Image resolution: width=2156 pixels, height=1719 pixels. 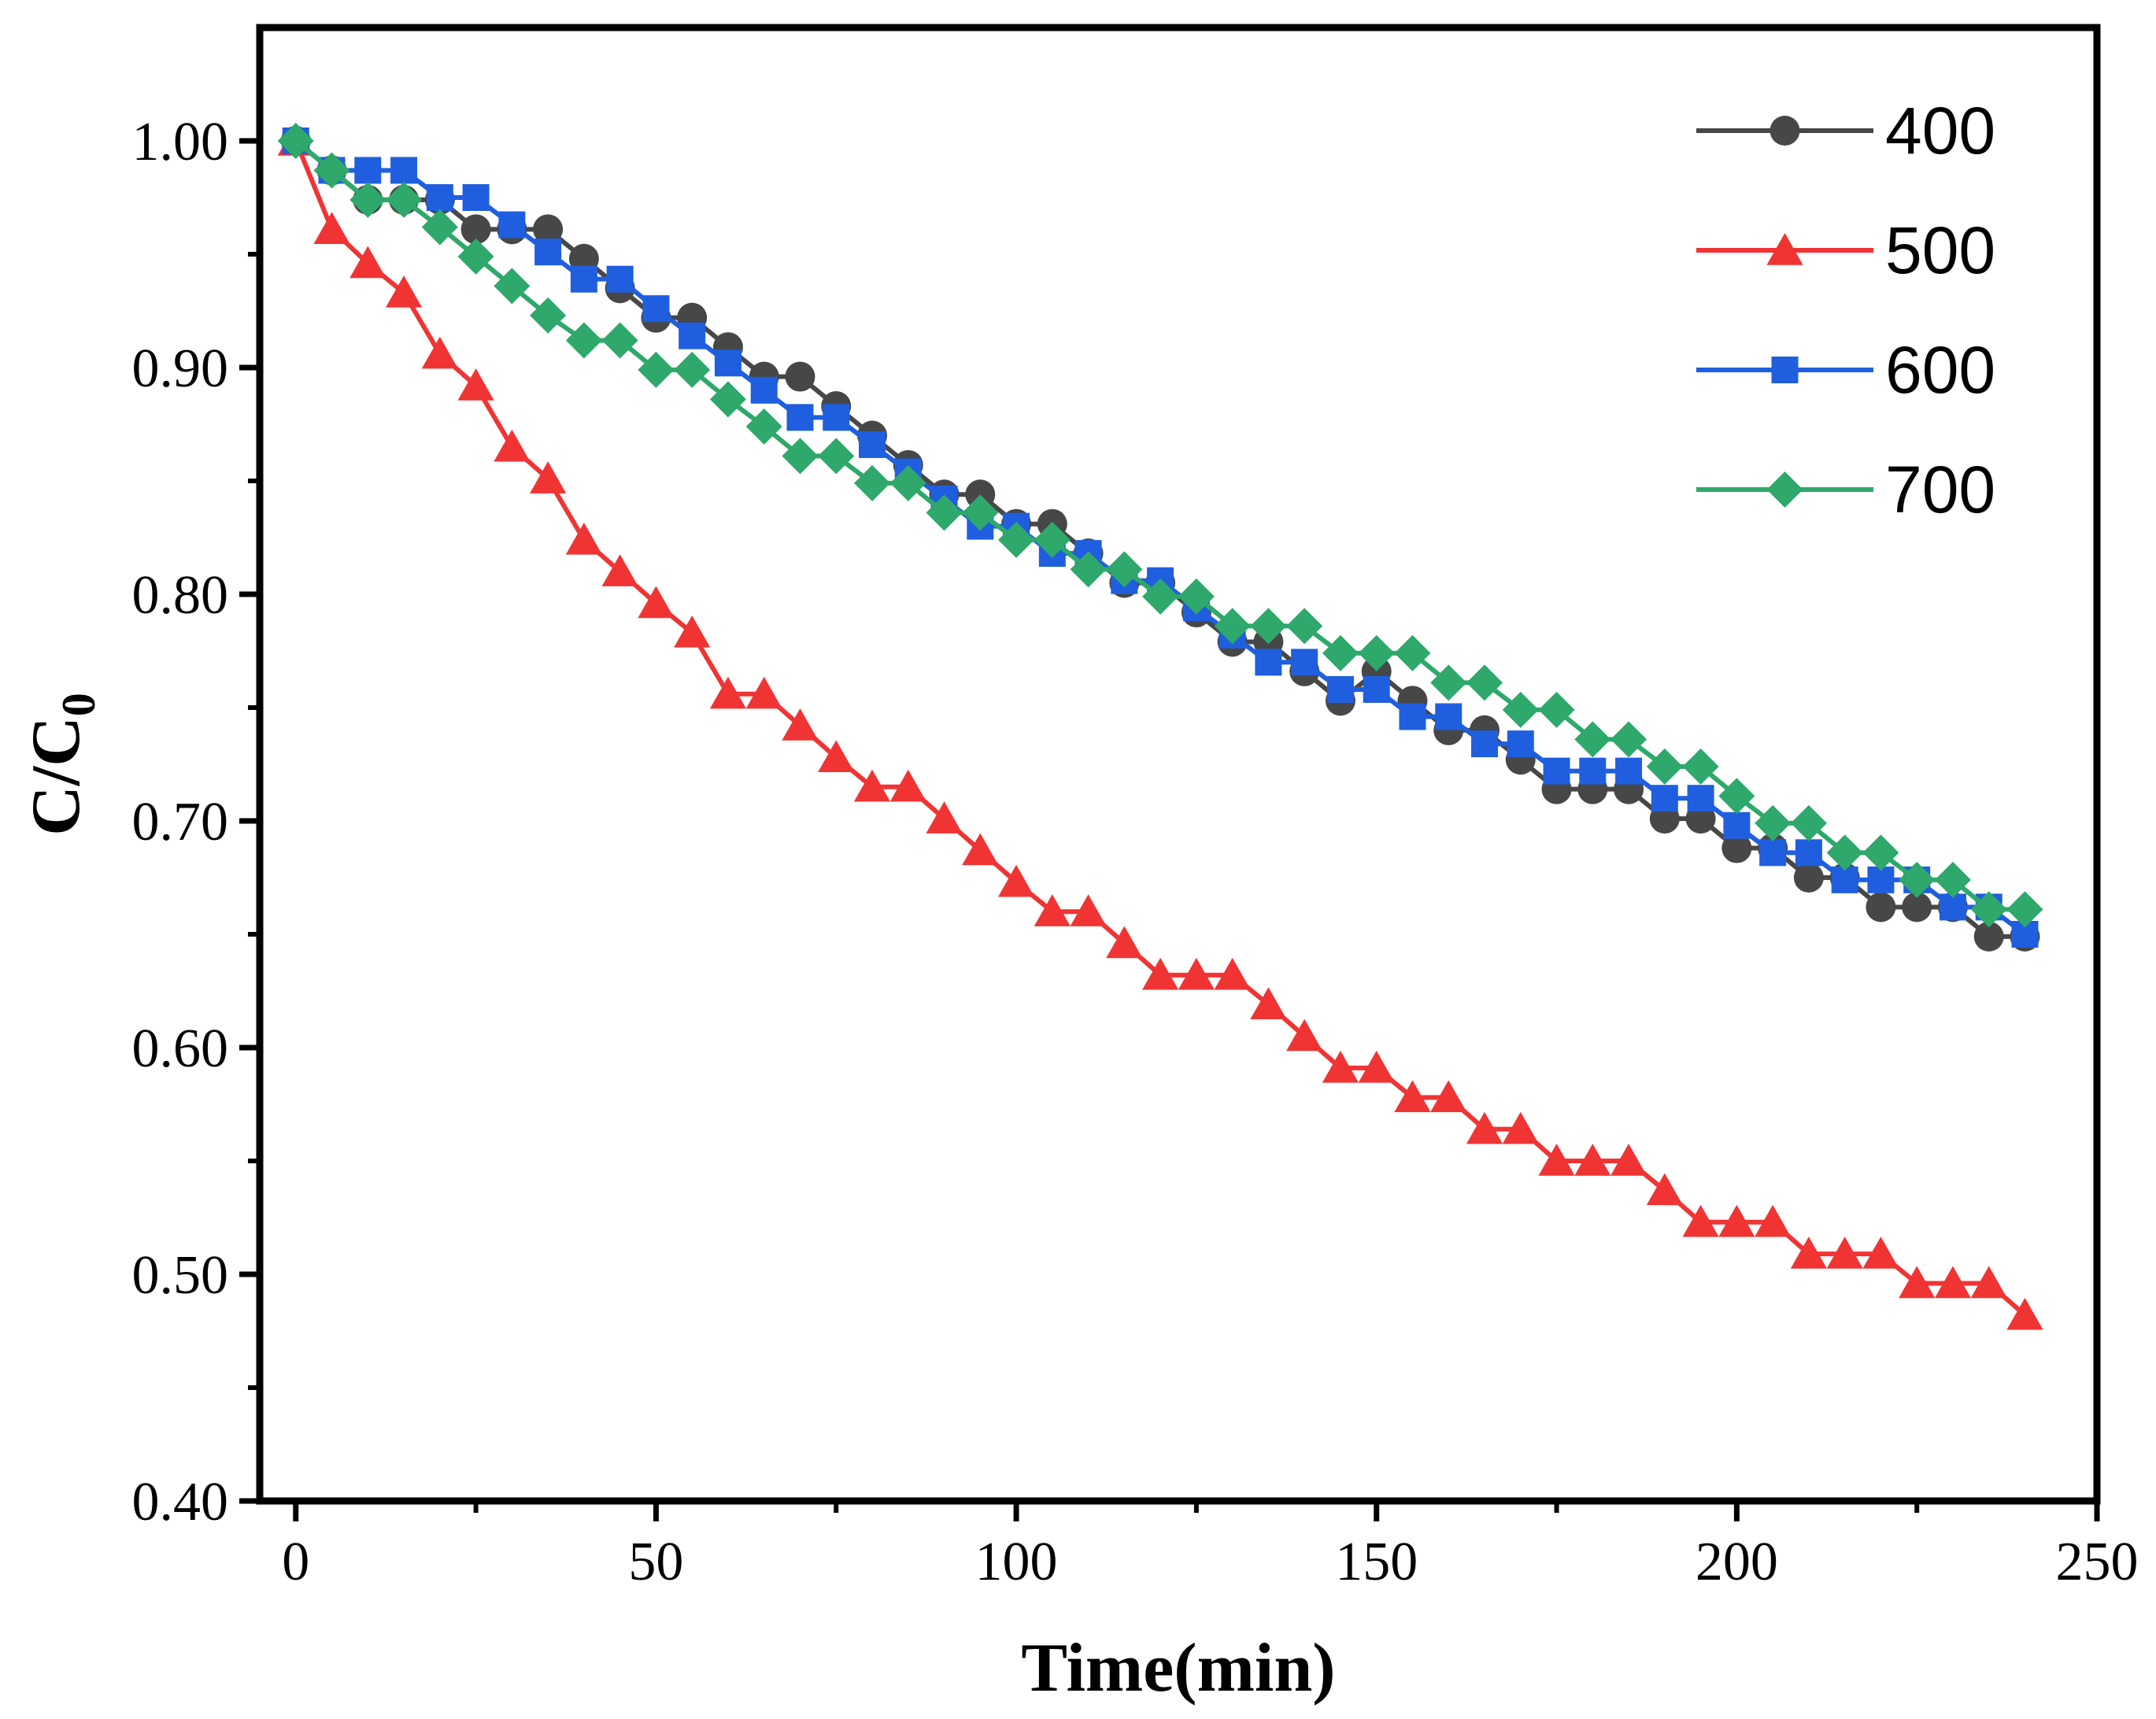 I want to click on legend-label: 700, so click(x=1940, y=490).